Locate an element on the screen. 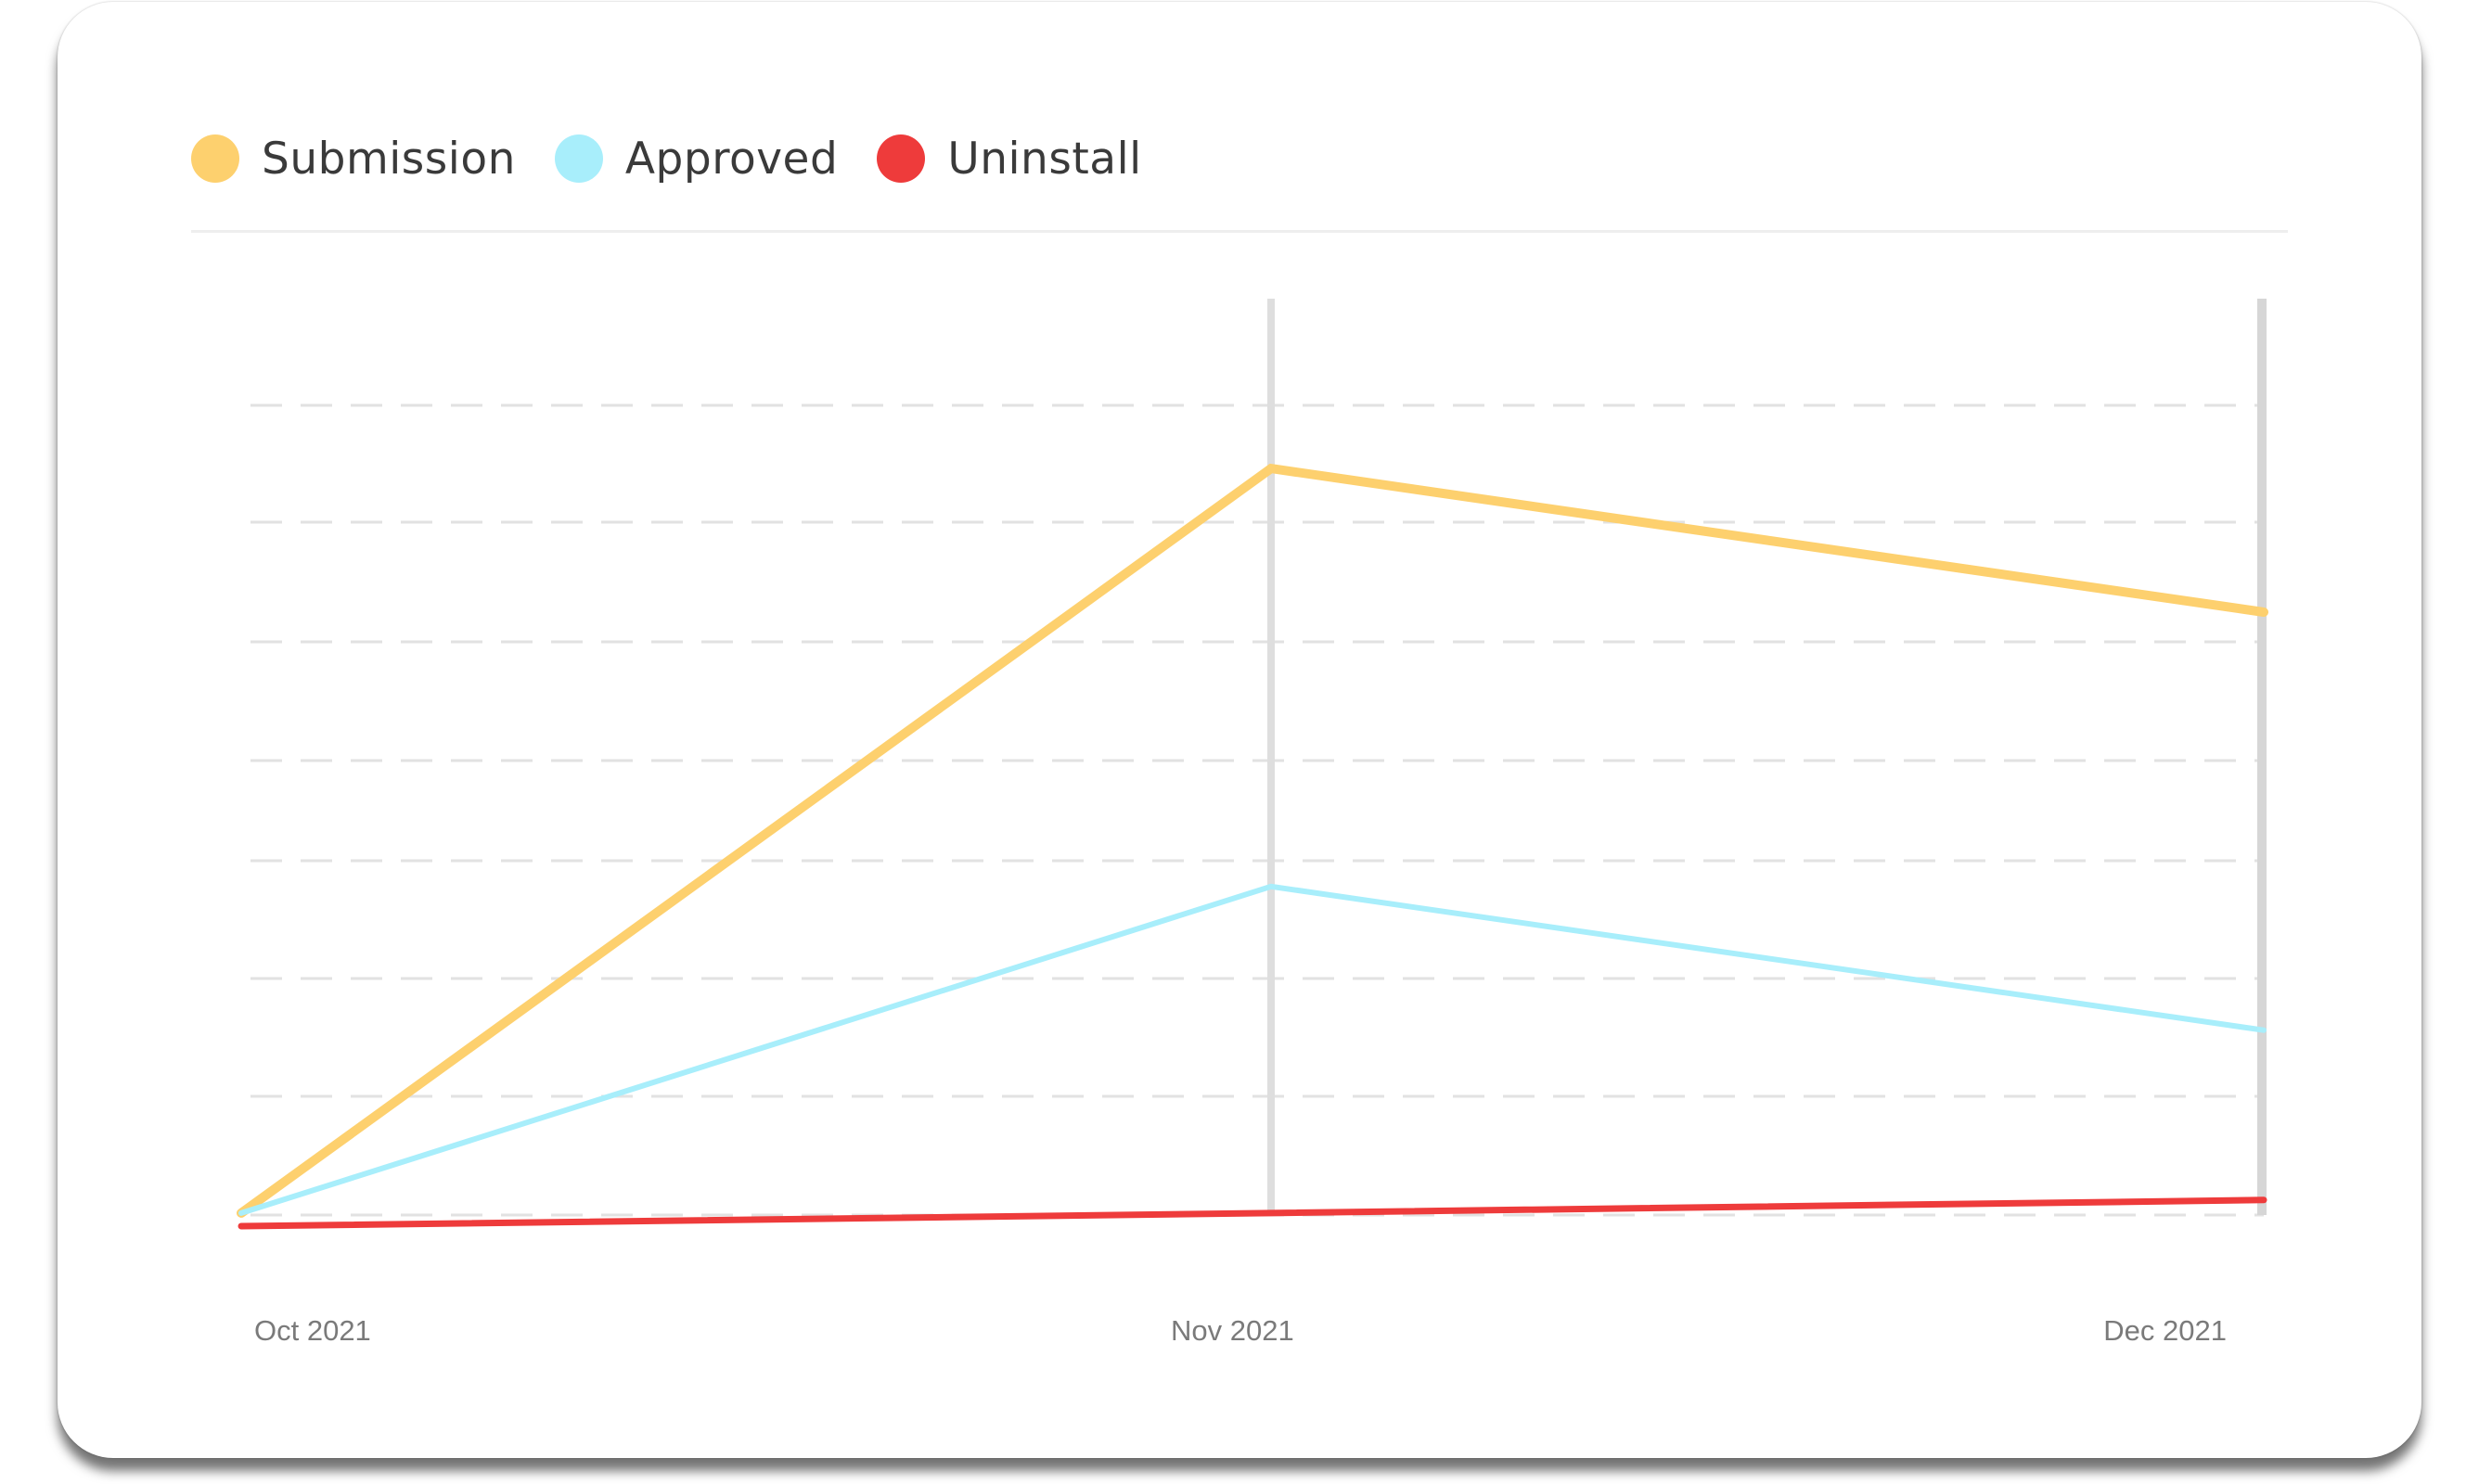  legend-label-uninstall: Uninstall is located at coordinates (1044, 159).